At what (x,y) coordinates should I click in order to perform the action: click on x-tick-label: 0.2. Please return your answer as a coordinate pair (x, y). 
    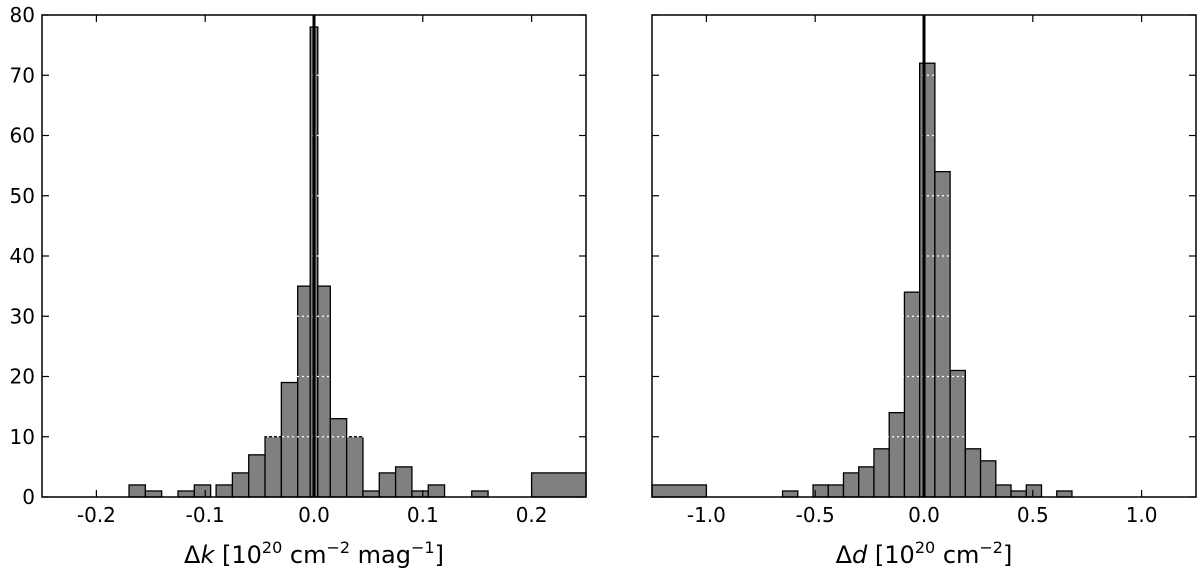
    Looking at the image, I should click on (532, 515).